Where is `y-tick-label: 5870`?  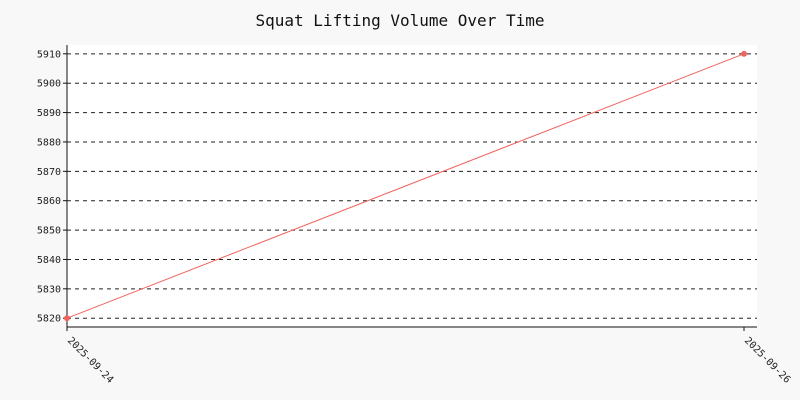
y-tick-label: 5870 is located at coordinates (49, 172).